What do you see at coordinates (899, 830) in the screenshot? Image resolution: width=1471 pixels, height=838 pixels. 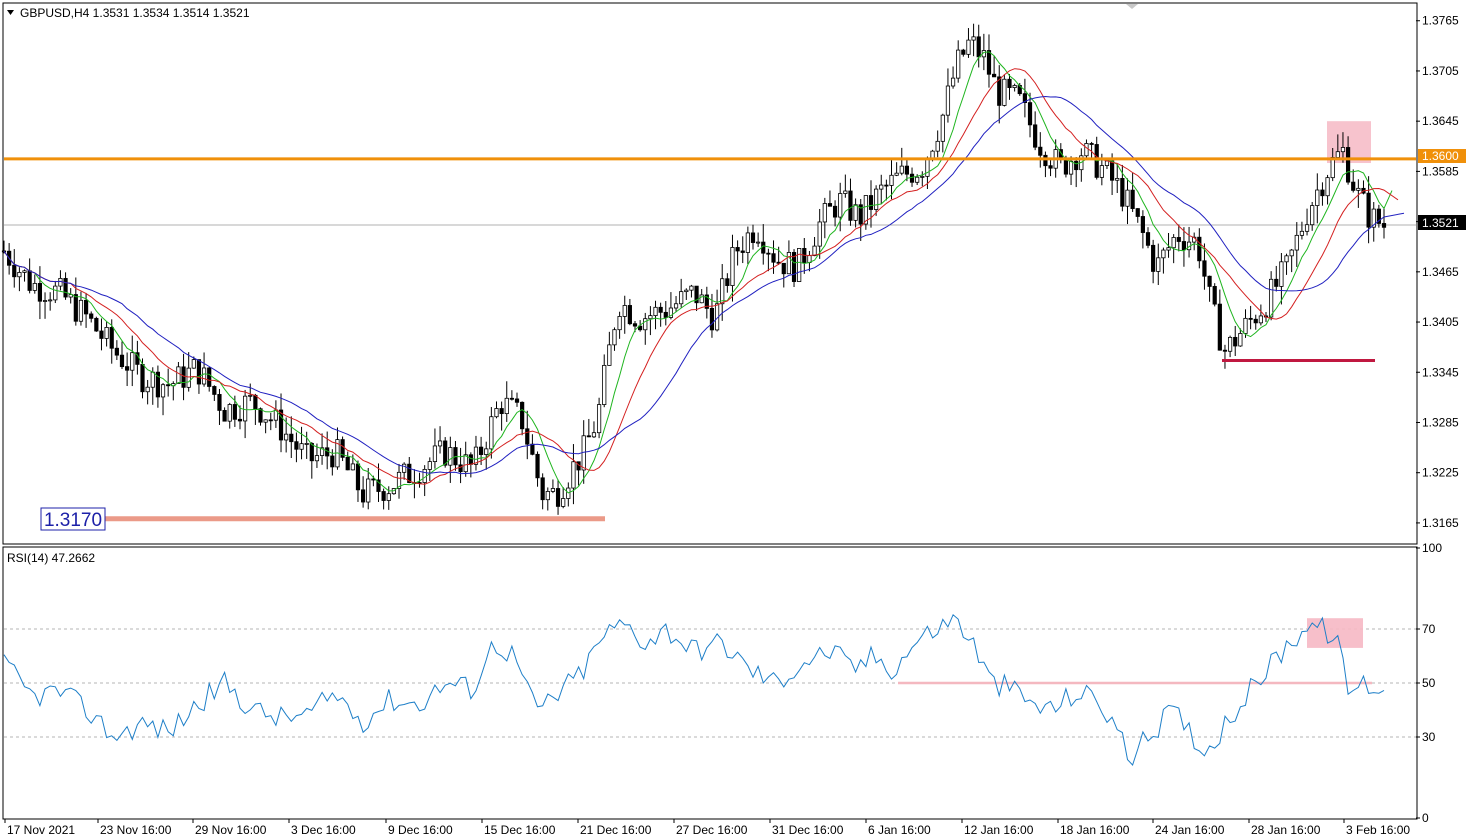 I see `time-tick-label: 6 Jan 16:00` at bounding box center [899, 830].